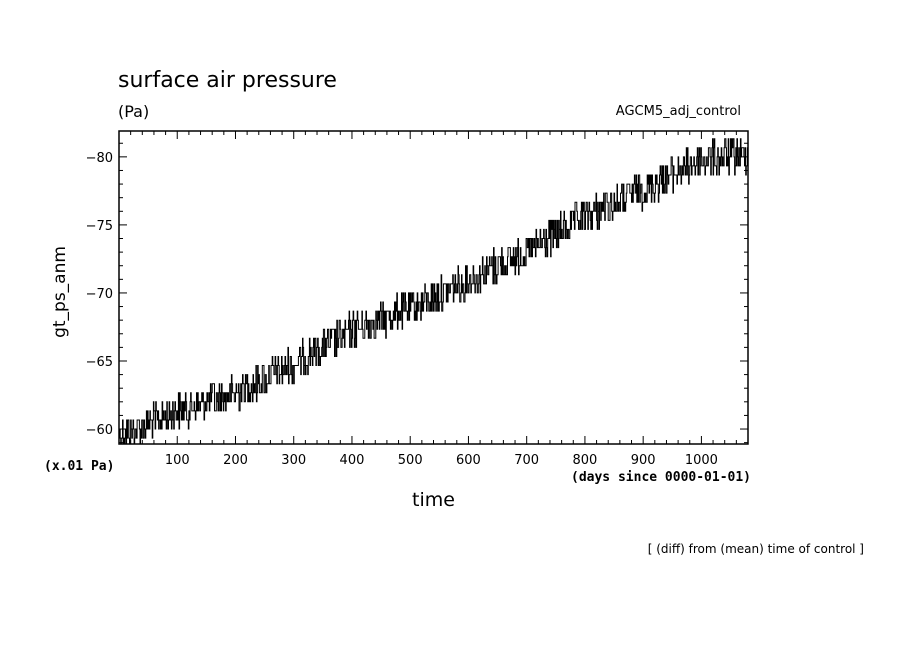  I want to click on x-tick-label: 200, so click(235, 460).